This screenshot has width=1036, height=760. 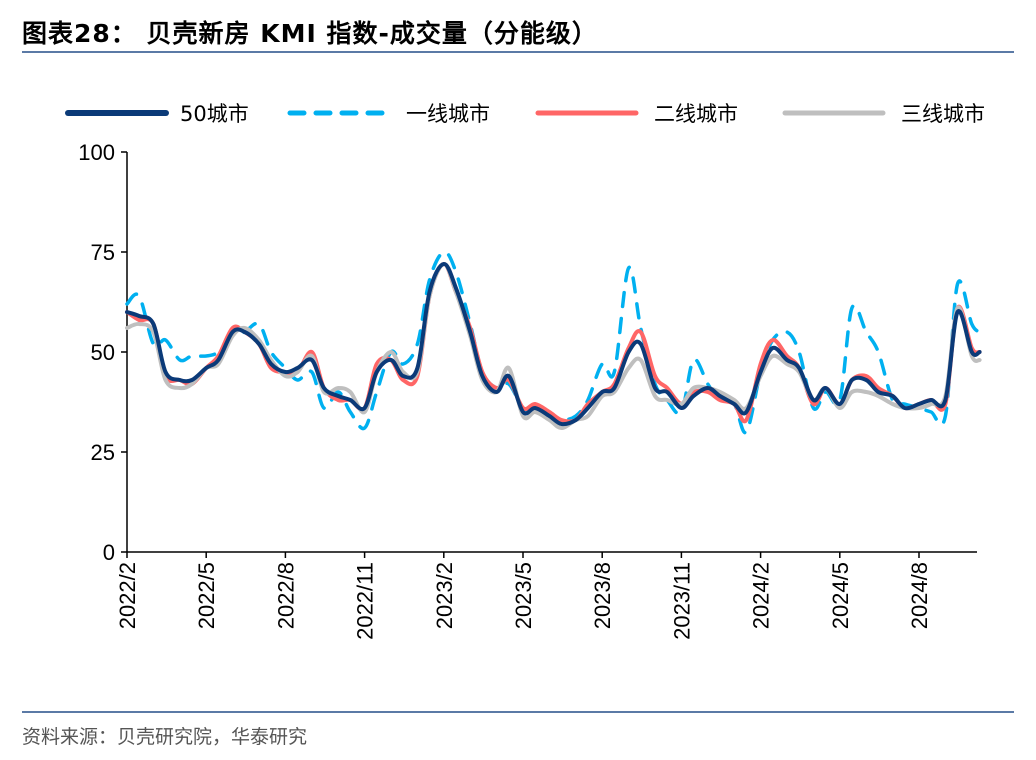 I want to click on source-note: 资料来源：贝壳研究院，华泰研究, so click(x=165, y=737).